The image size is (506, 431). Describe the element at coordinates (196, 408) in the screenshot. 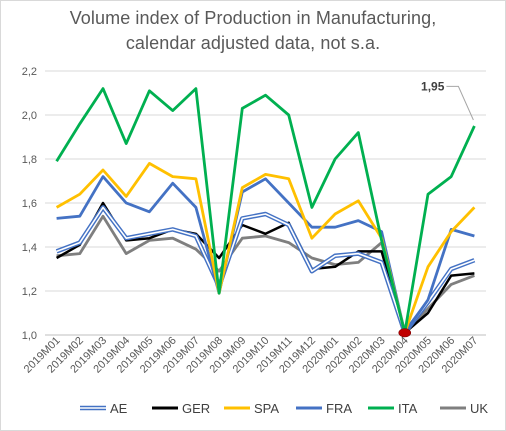

I see `legend-ger-label: GER` at that location.